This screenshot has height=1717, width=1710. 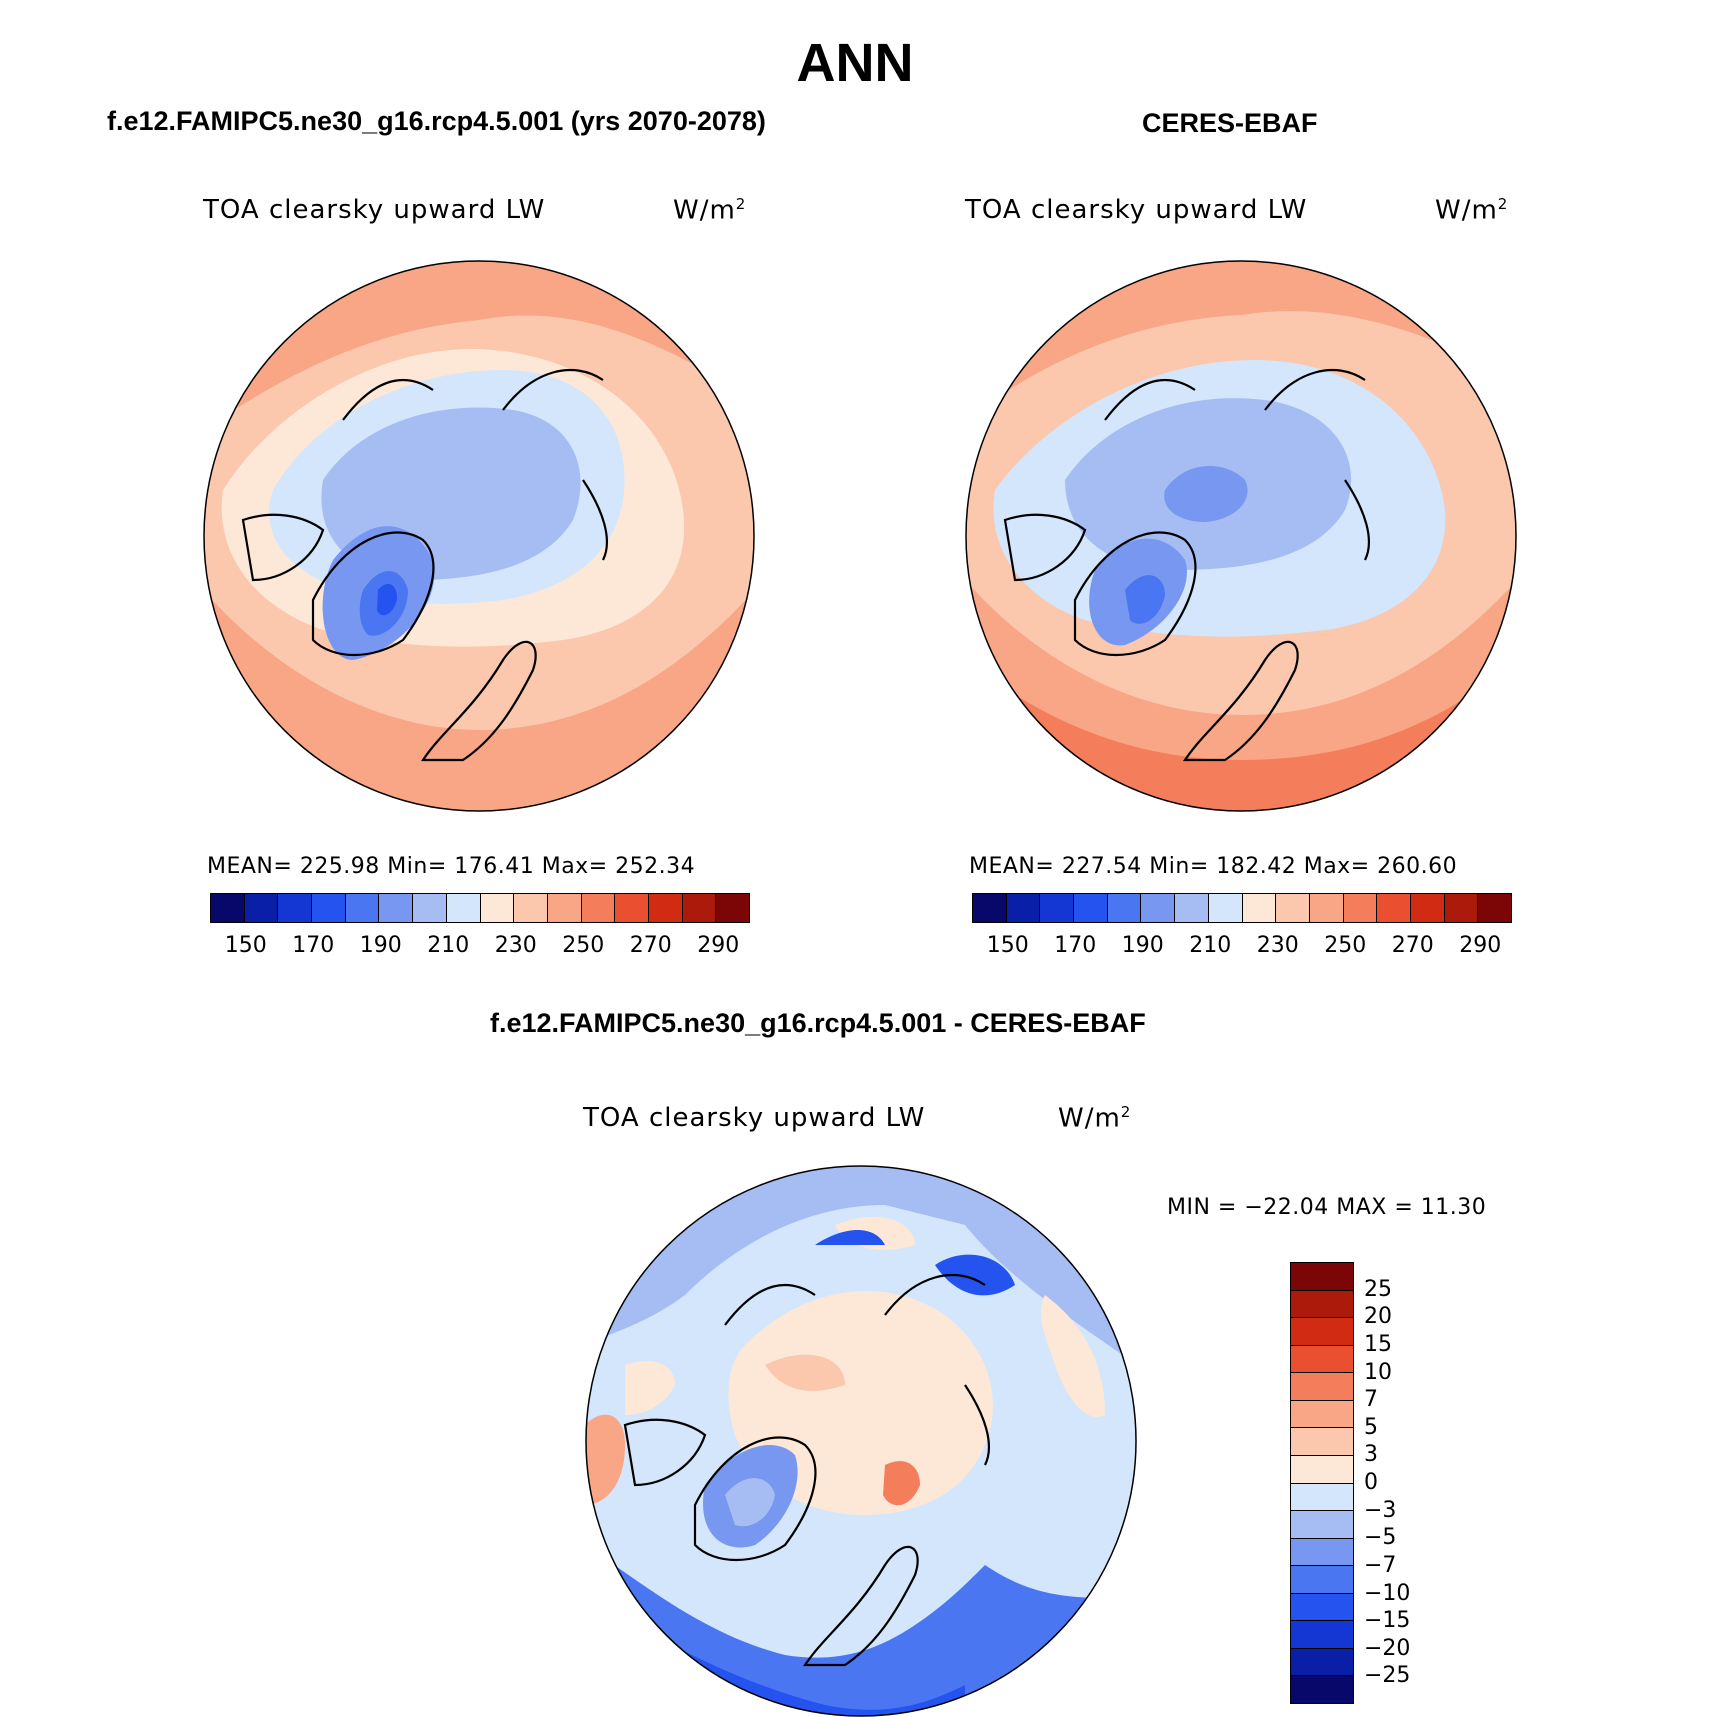 I want to click on colorbar-tick-label: −20, so click(x=1387, y=1648).